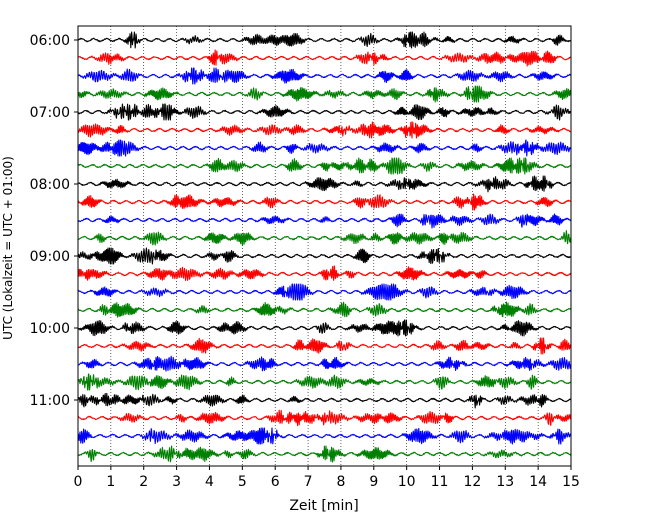 The image size is (650, 520). What do you see at coordinates (78, 482) in the screenshot?
I see `x-tick-label: 0` at bounding box center [78, 482].